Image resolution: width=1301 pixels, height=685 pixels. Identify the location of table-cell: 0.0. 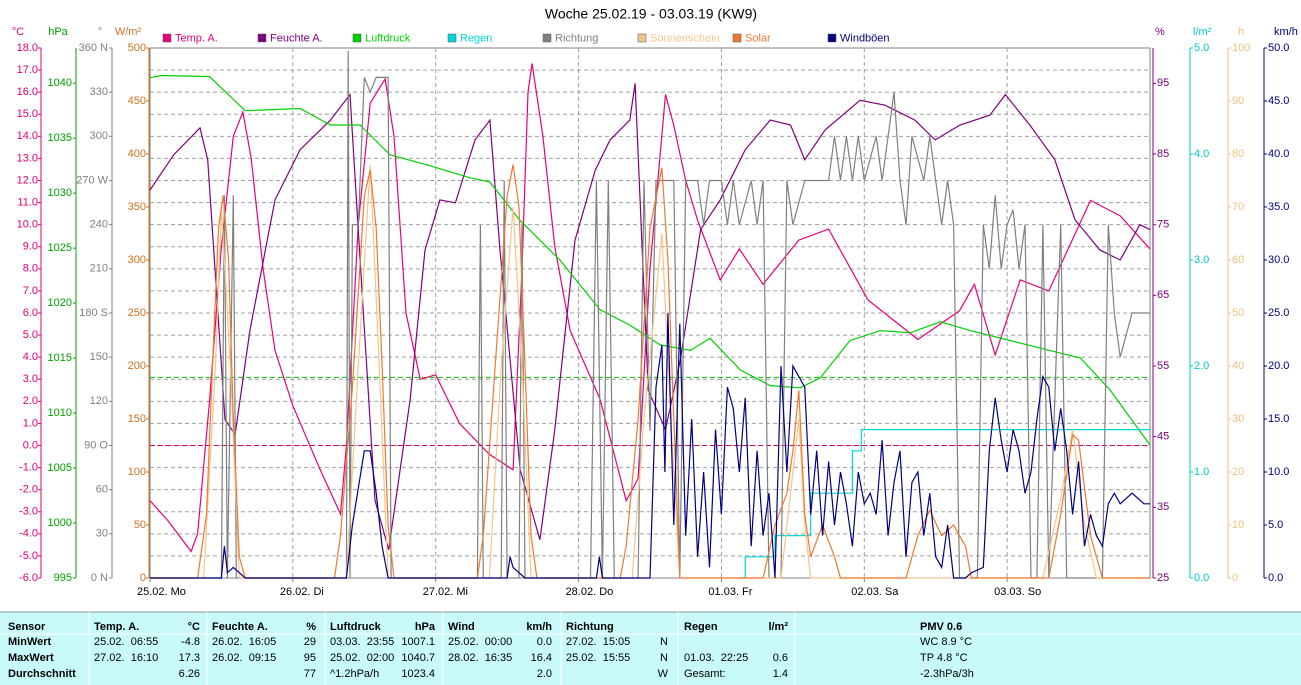
(544, 642).